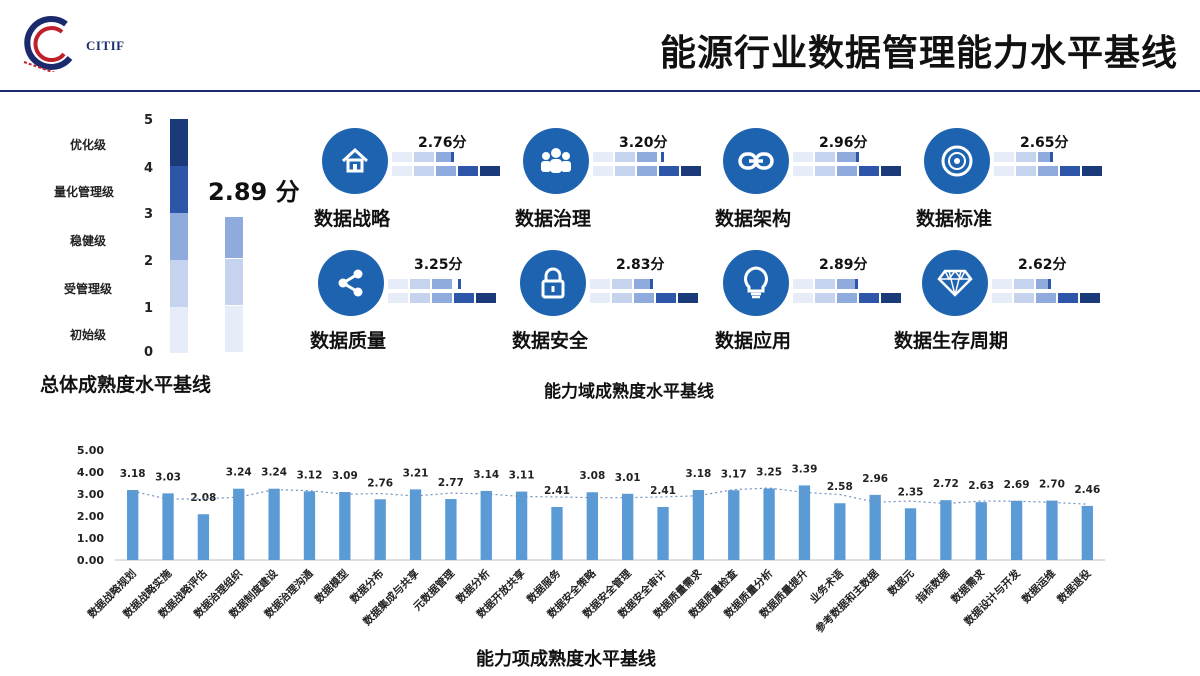  I want to click on category-label: 数据元, so click(900, 583).